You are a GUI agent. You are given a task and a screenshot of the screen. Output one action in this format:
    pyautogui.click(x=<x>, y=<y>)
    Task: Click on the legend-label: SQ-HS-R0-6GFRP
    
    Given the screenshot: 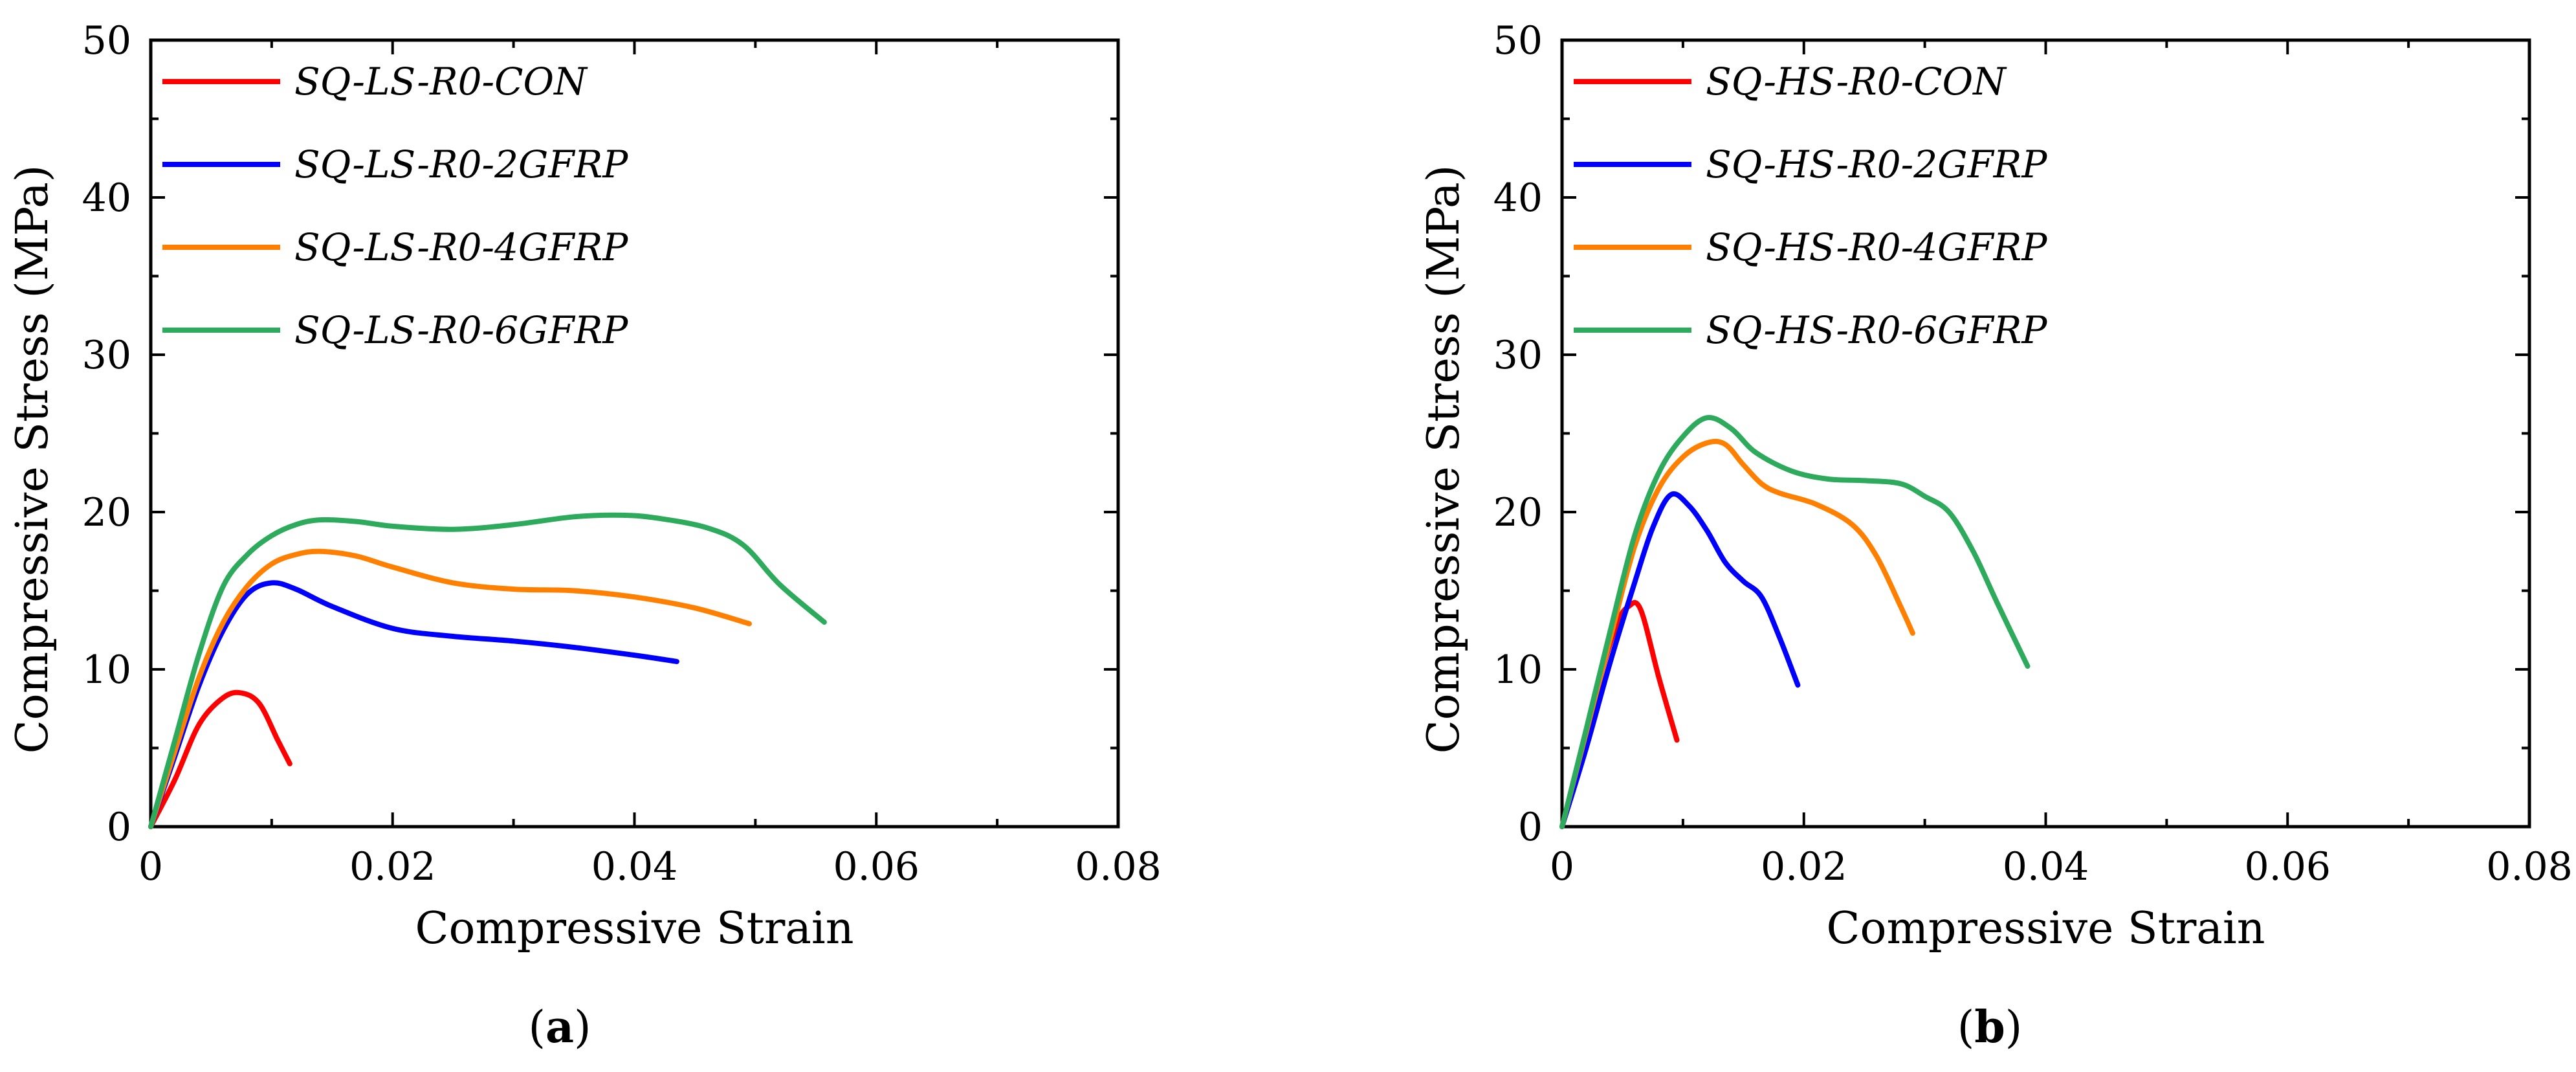 What is the action you would take?
    pyautogui.click(x=1877, y=330)
    